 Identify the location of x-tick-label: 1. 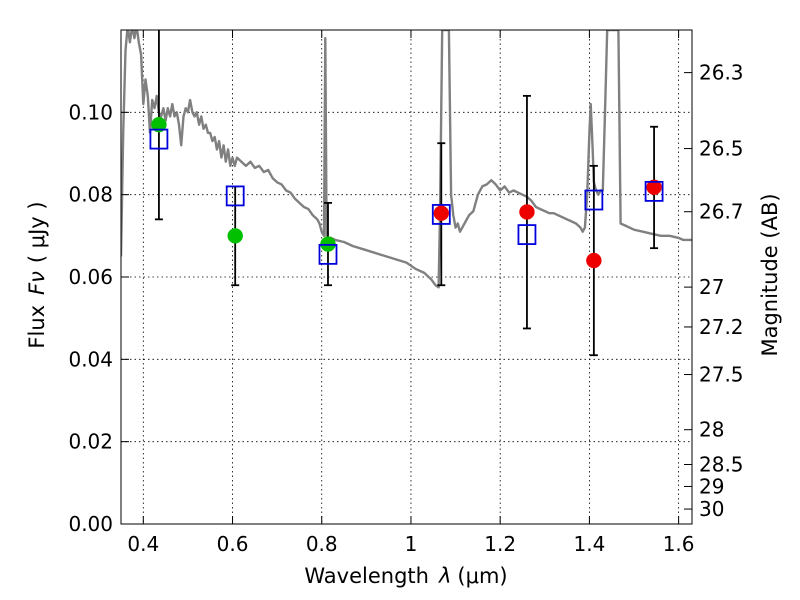
(411, 544).